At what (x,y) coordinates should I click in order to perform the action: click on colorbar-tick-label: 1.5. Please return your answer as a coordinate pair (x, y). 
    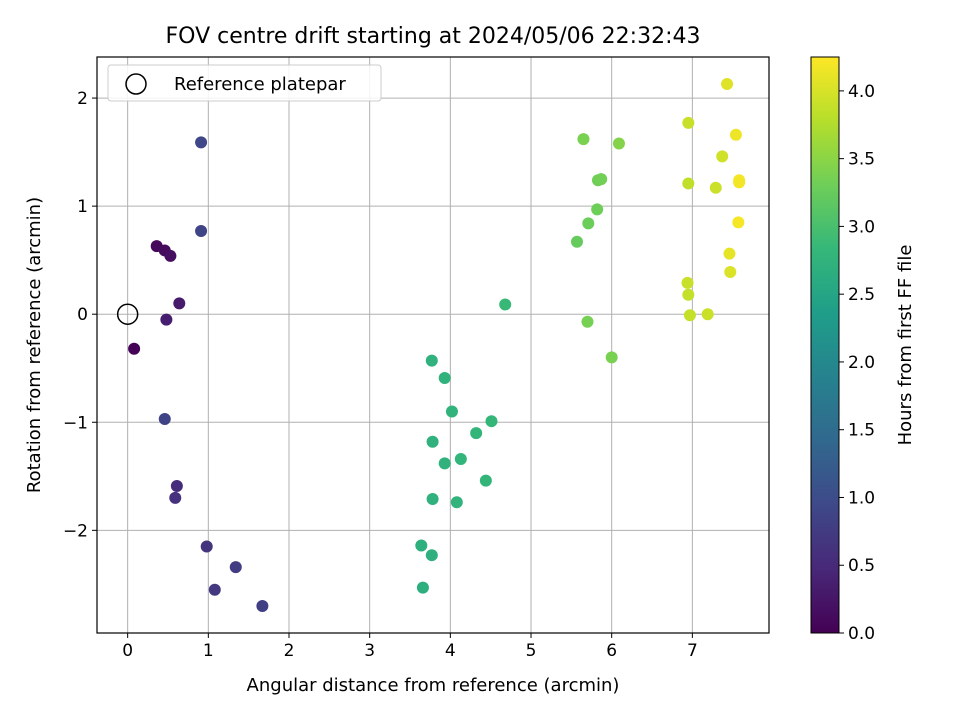
    Looking at the image, I should click on (861, 431).